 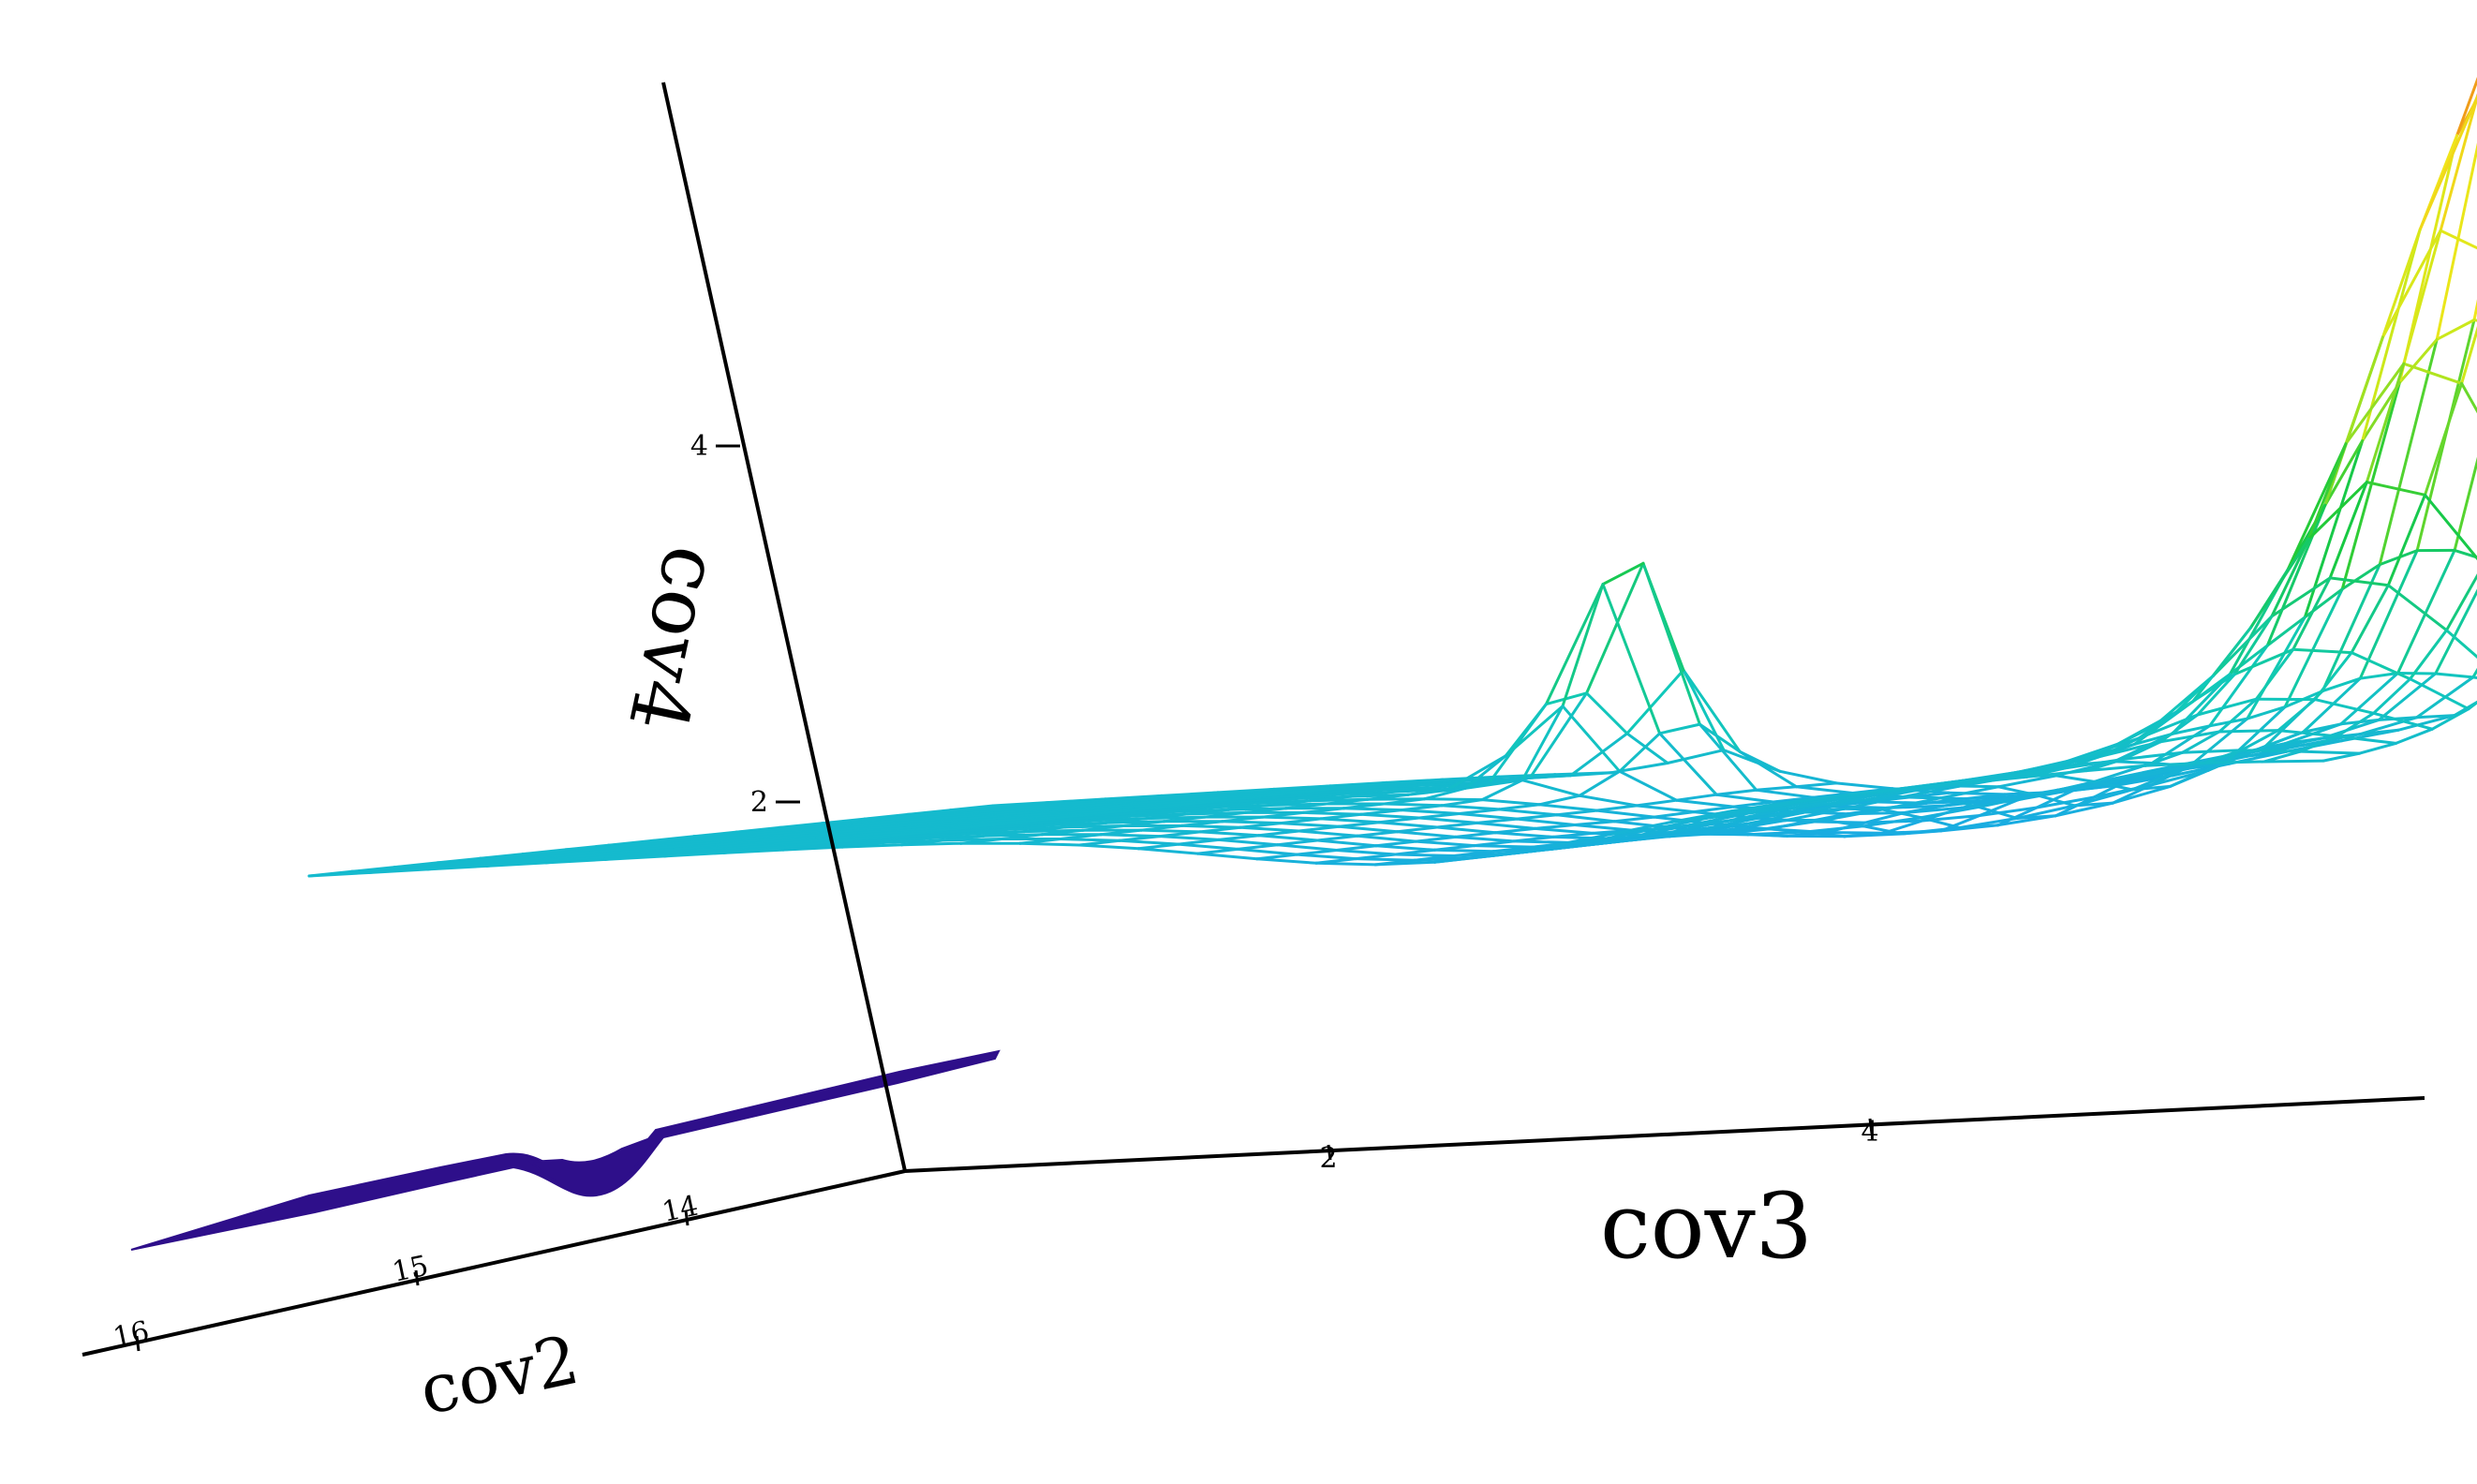 What do you see at coordinates (699, 446) in the screenshot?
I see `z-tick-label: 4` at bounding box center [699, 446].